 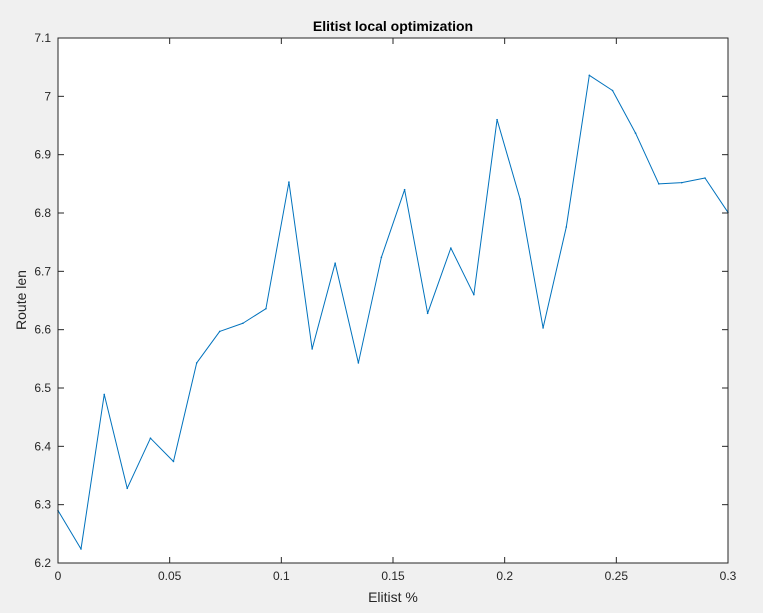 I want to click on y-tick-label: 7.1, so click(x=42, y=38).